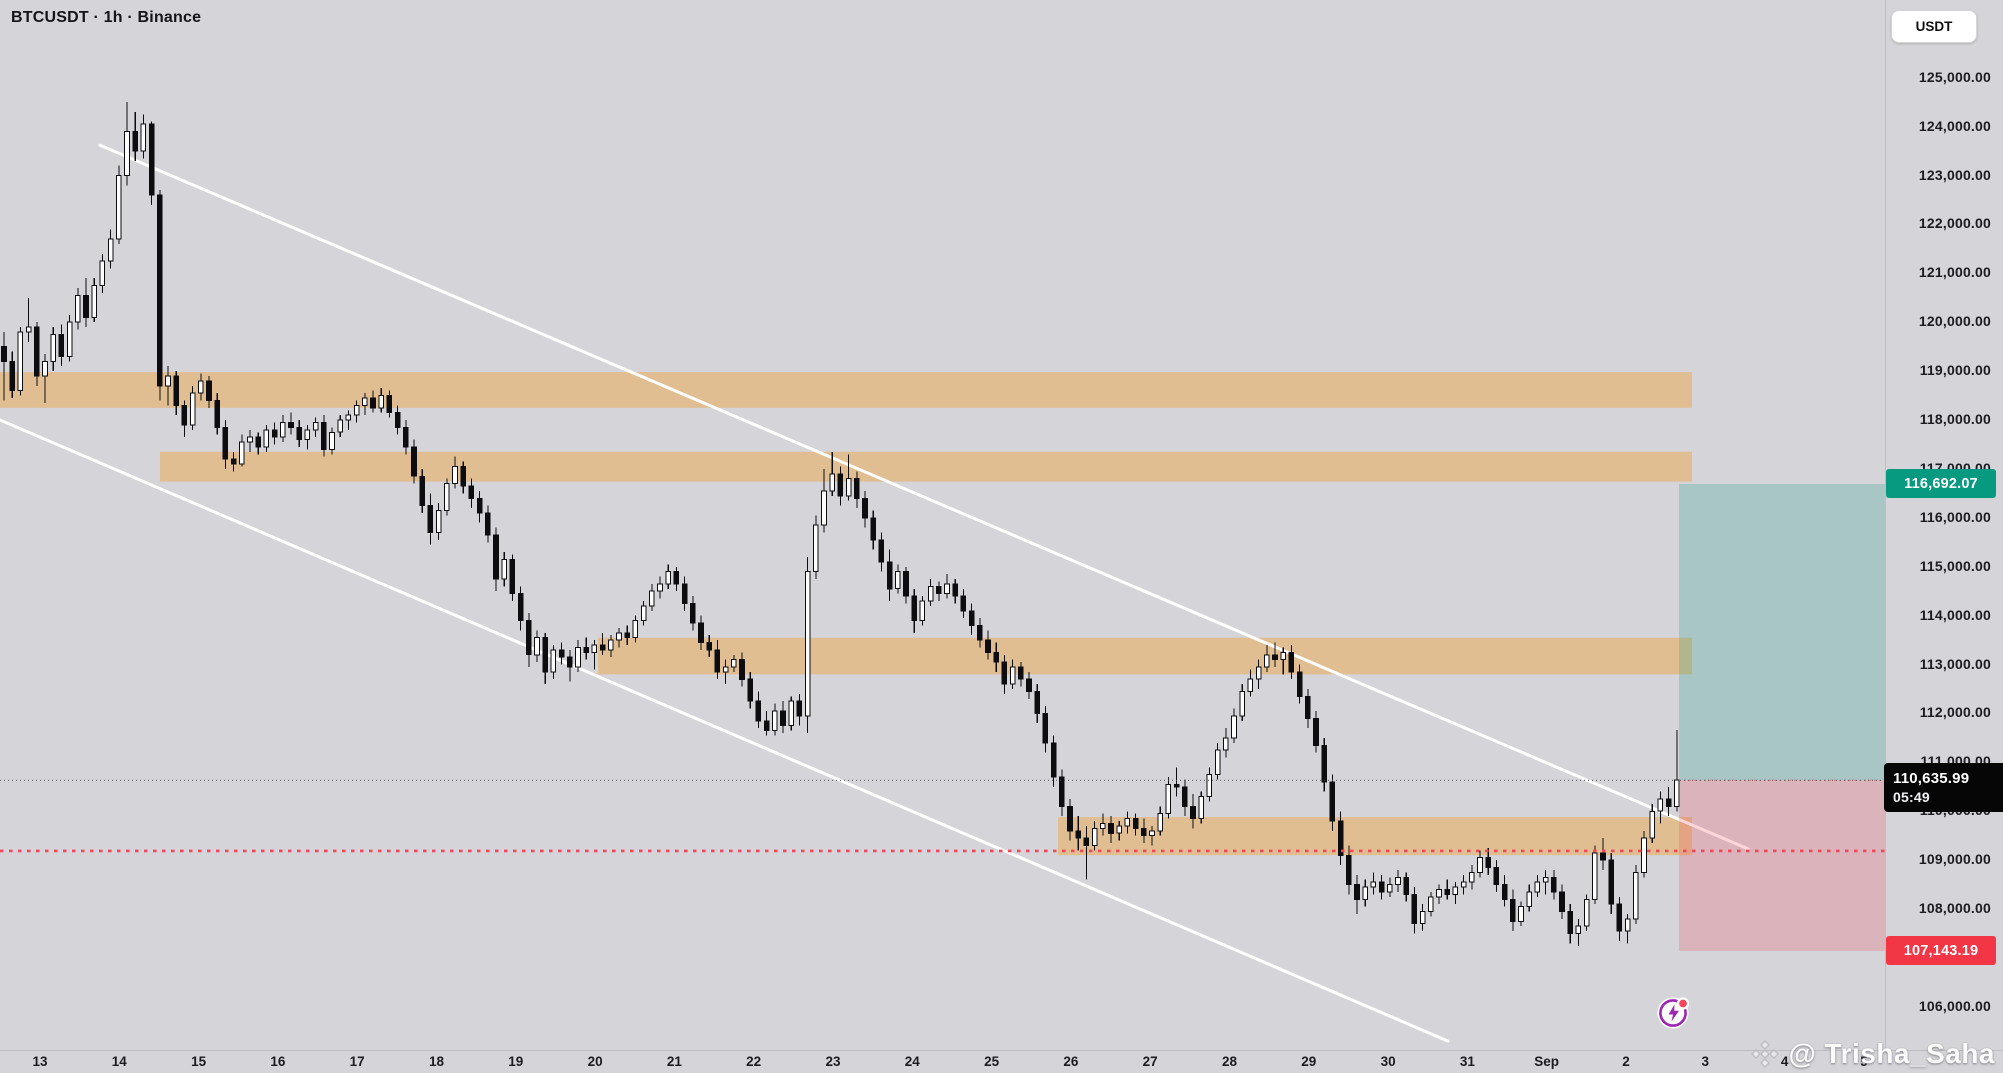 This screenshot has height=1073, width=2003. I want to click on price-tick-label: 125,000.00, so click(1954, 76).